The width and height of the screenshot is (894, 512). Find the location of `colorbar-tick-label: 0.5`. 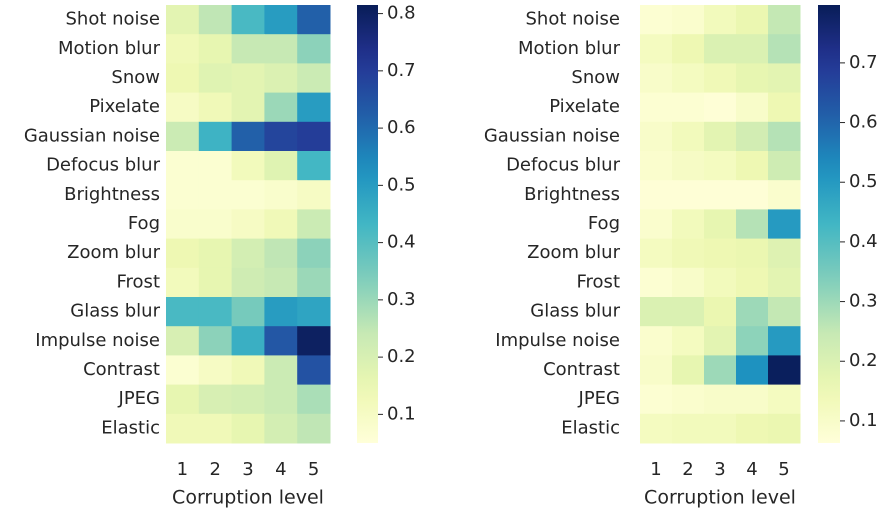

colorbar-tick-label: 0.5 is located at coordinates (401, 184).